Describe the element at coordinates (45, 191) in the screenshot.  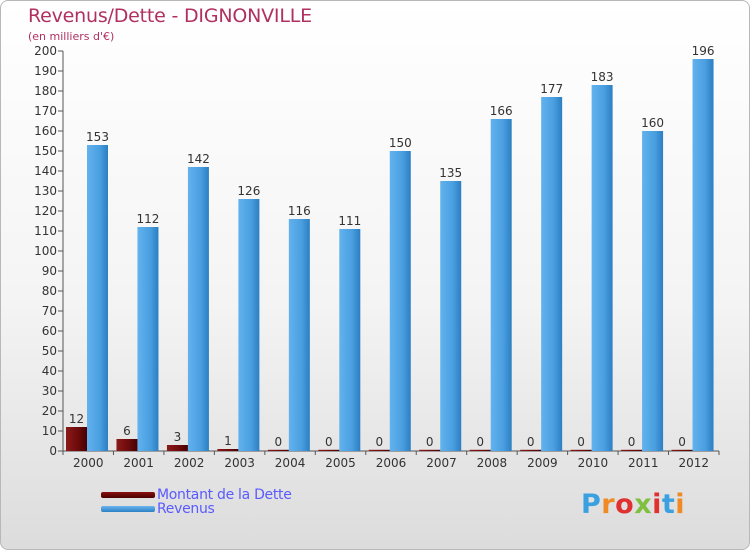
I see `y-tick-label: 130` at that location.